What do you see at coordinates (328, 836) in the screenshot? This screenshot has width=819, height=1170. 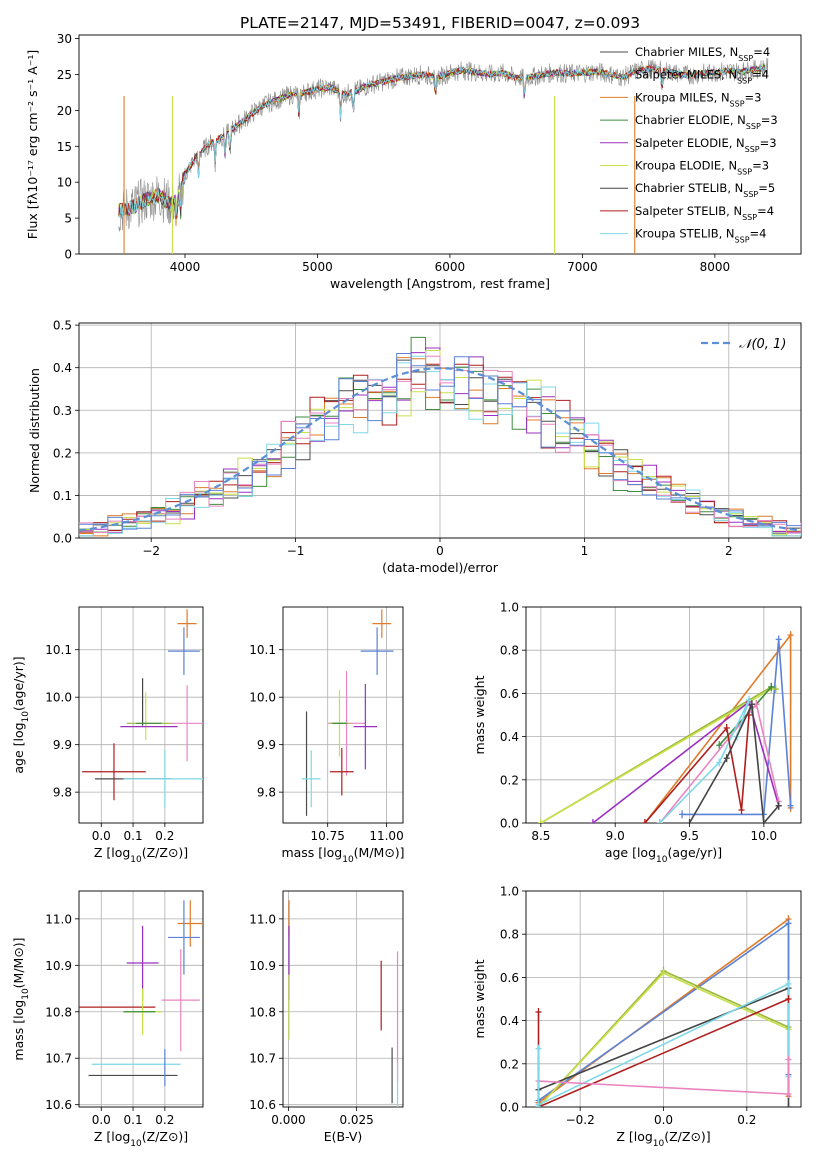 I see `x-tick-label: 10.75` at bounding box center [328, 836].